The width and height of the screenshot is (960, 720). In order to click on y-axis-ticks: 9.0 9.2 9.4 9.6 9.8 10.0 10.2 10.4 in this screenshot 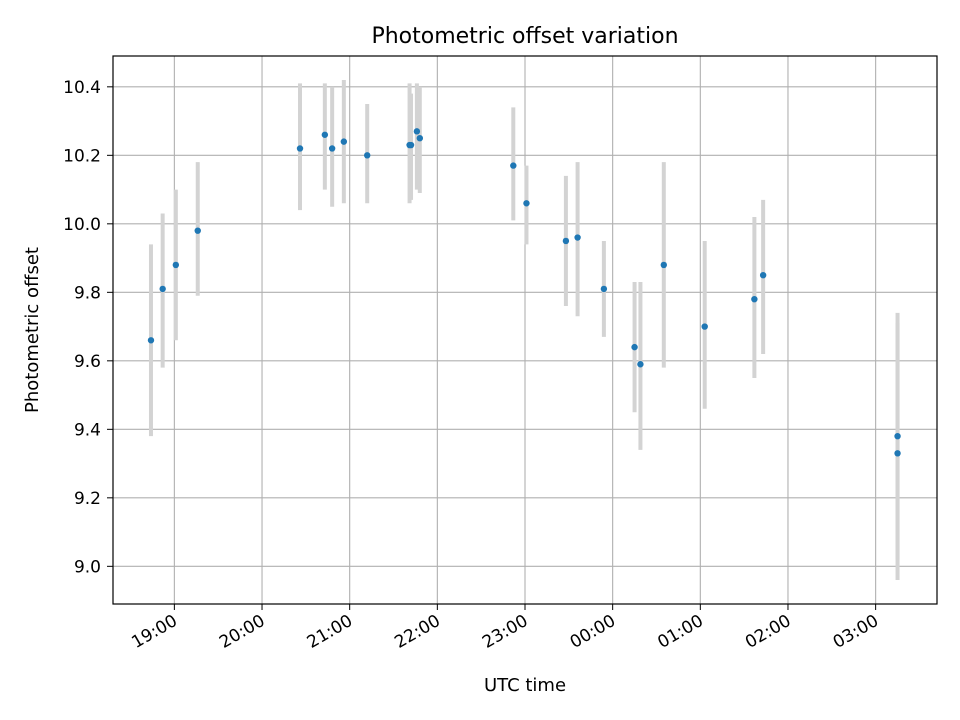, I will do `click(88, 327)`.